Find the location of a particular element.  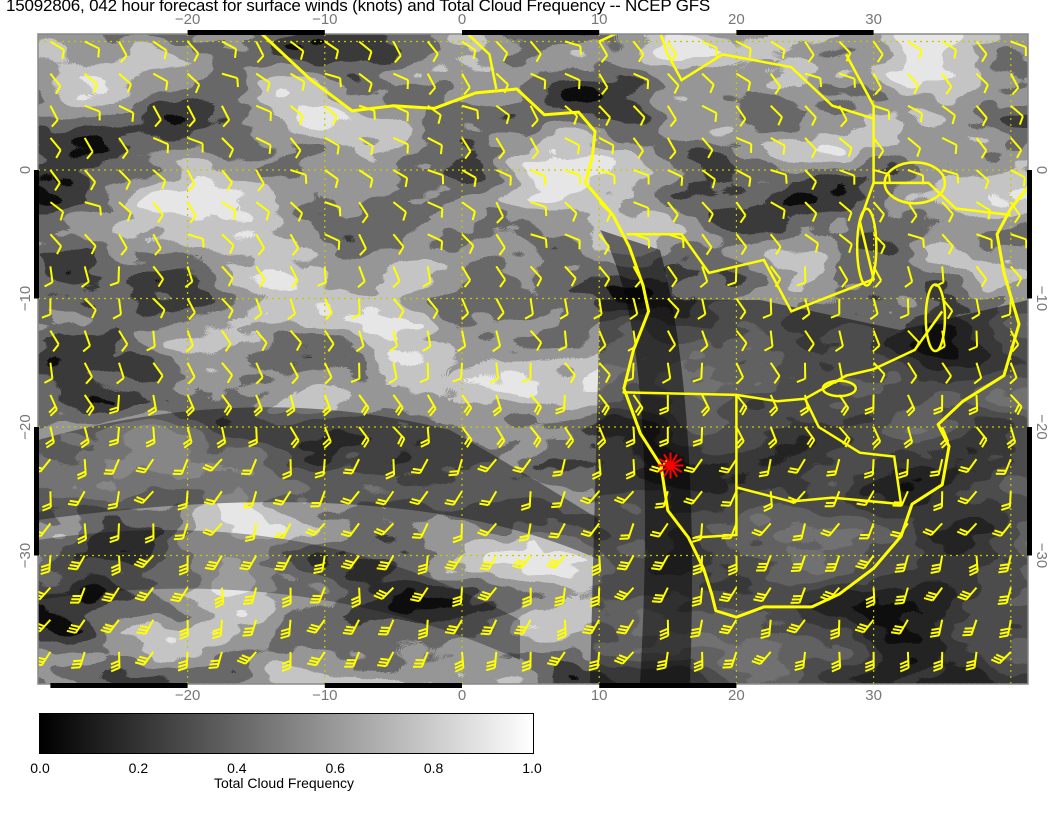

left-lat-tick-label: −20 is located at coordinates (25, 426).